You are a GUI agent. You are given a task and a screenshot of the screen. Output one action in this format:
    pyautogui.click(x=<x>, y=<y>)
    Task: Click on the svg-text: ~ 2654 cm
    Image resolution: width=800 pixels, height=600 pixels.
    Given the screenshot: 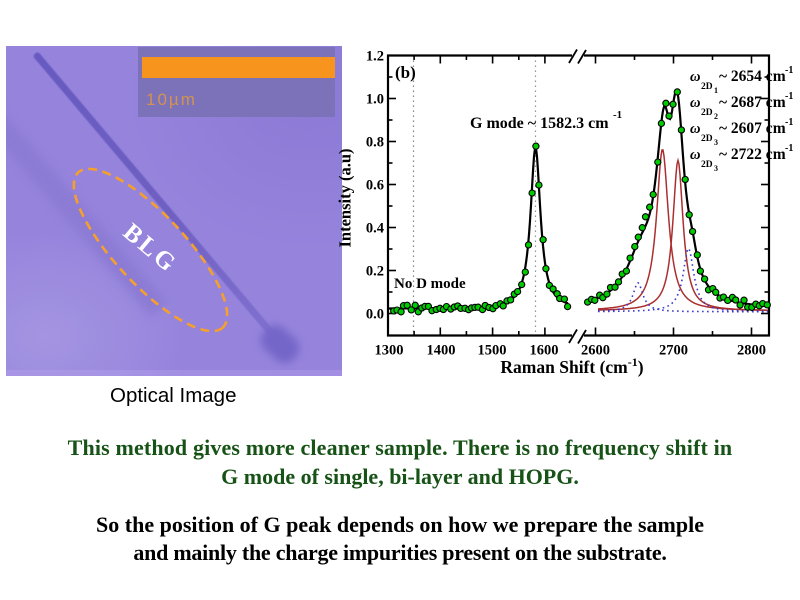 What is the action you would take?
    pyautogui.click(x=752, y=76)
    